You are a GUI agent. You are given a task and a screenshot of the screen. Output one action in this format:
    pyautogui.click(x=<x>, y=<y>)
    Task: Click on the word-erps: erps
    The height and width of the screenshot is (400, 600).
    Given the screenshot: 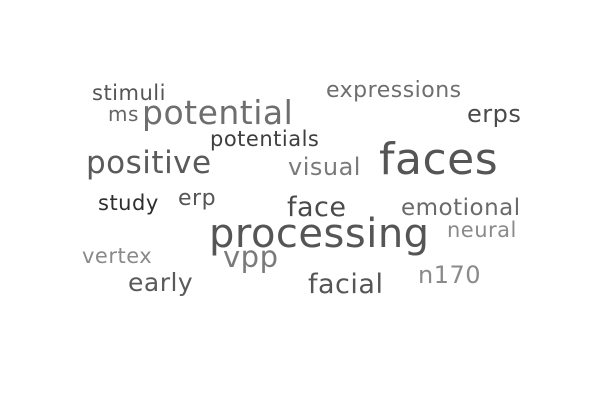 What is the action you would take?
    pyautogui.click(x=494, y=114)
    